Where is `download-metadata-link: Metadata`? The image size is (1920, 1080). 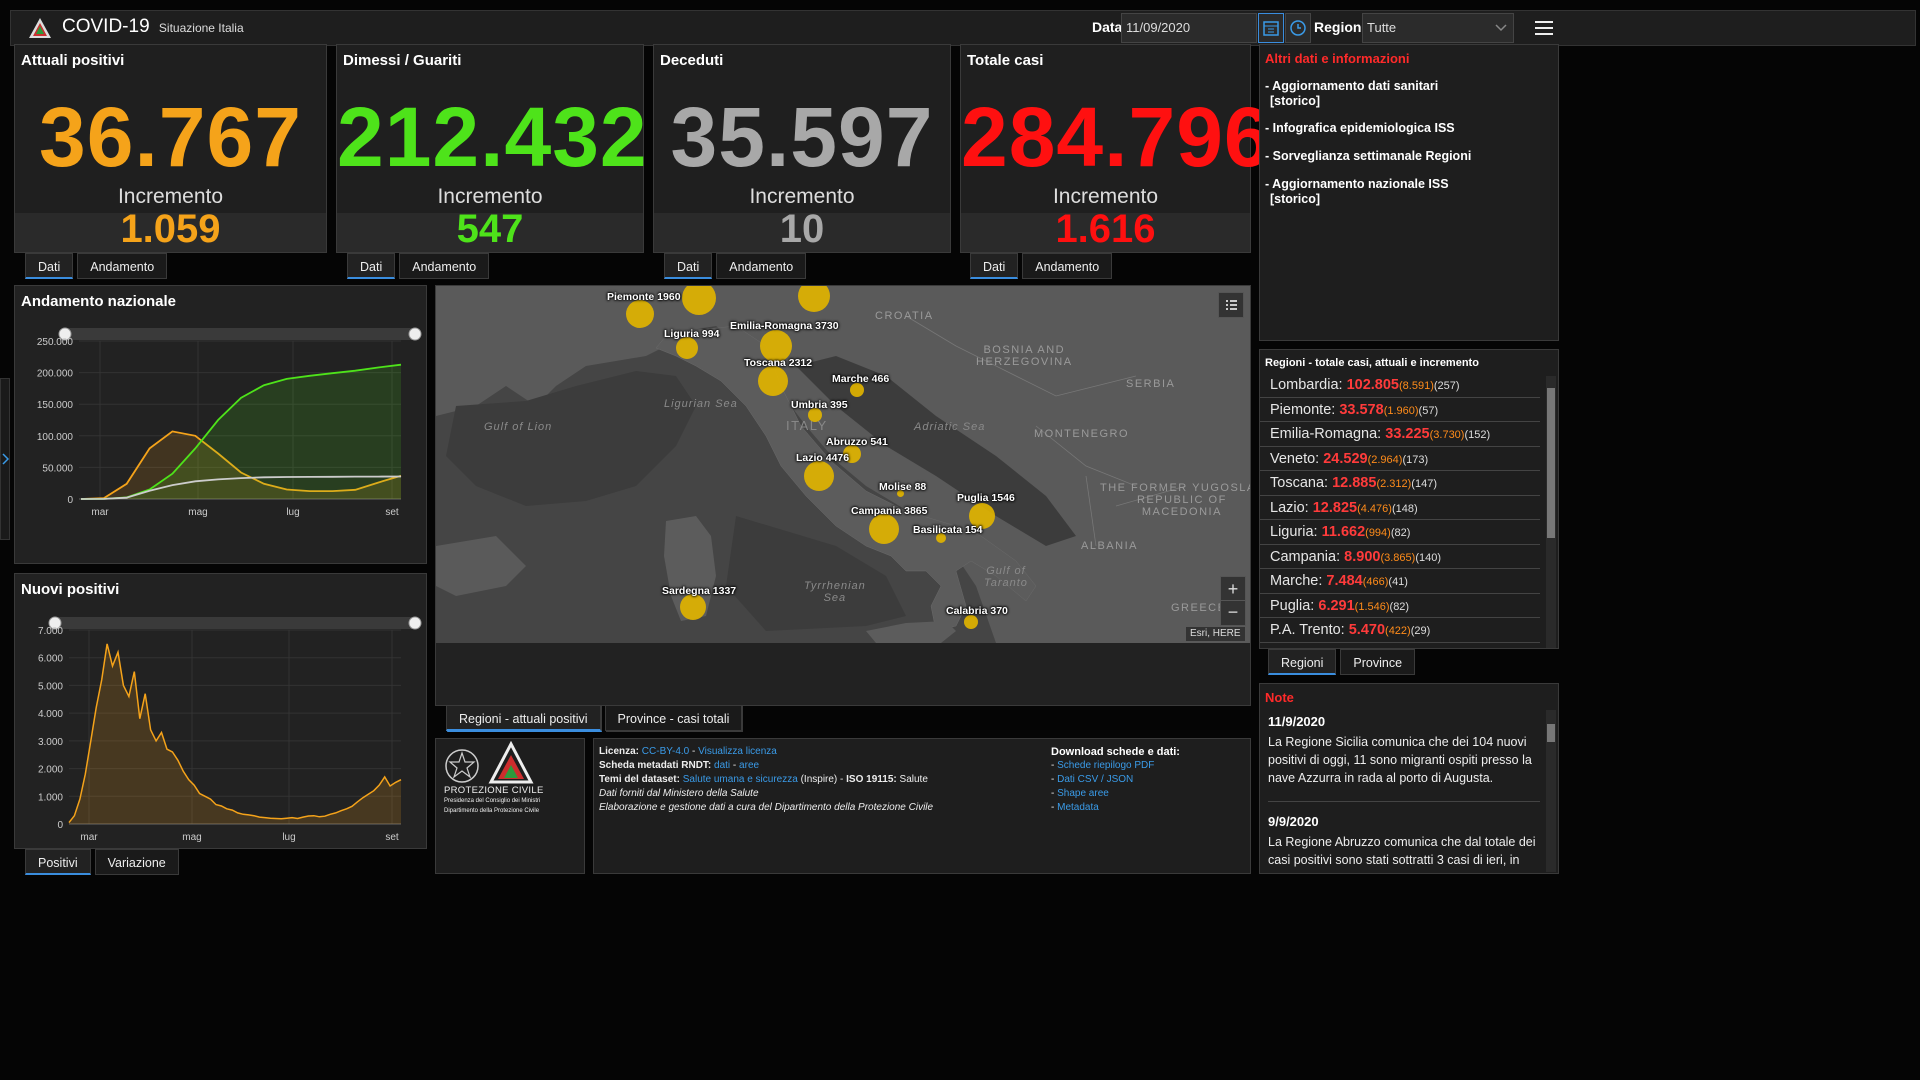
download-metadata-link: Metadata is located at coordinates (1078, 807).